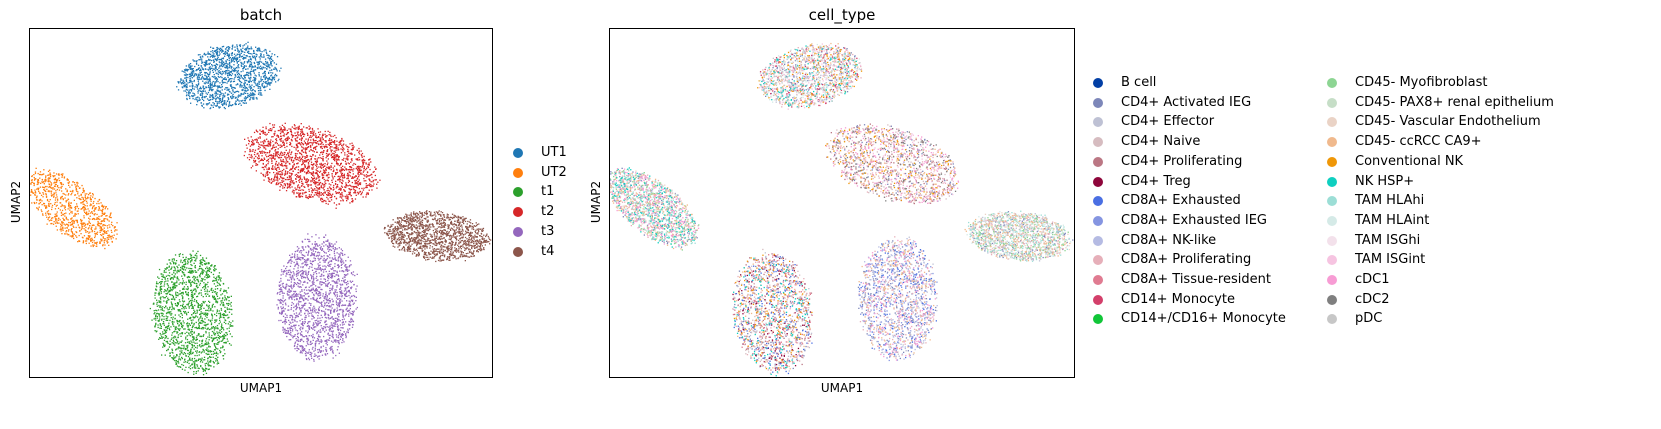 The width and height of the screenshot is (1661, 429). Describe the element at coordinates (842, 15) in the screenshot. I see `celltype-title: cell_type` at that location.